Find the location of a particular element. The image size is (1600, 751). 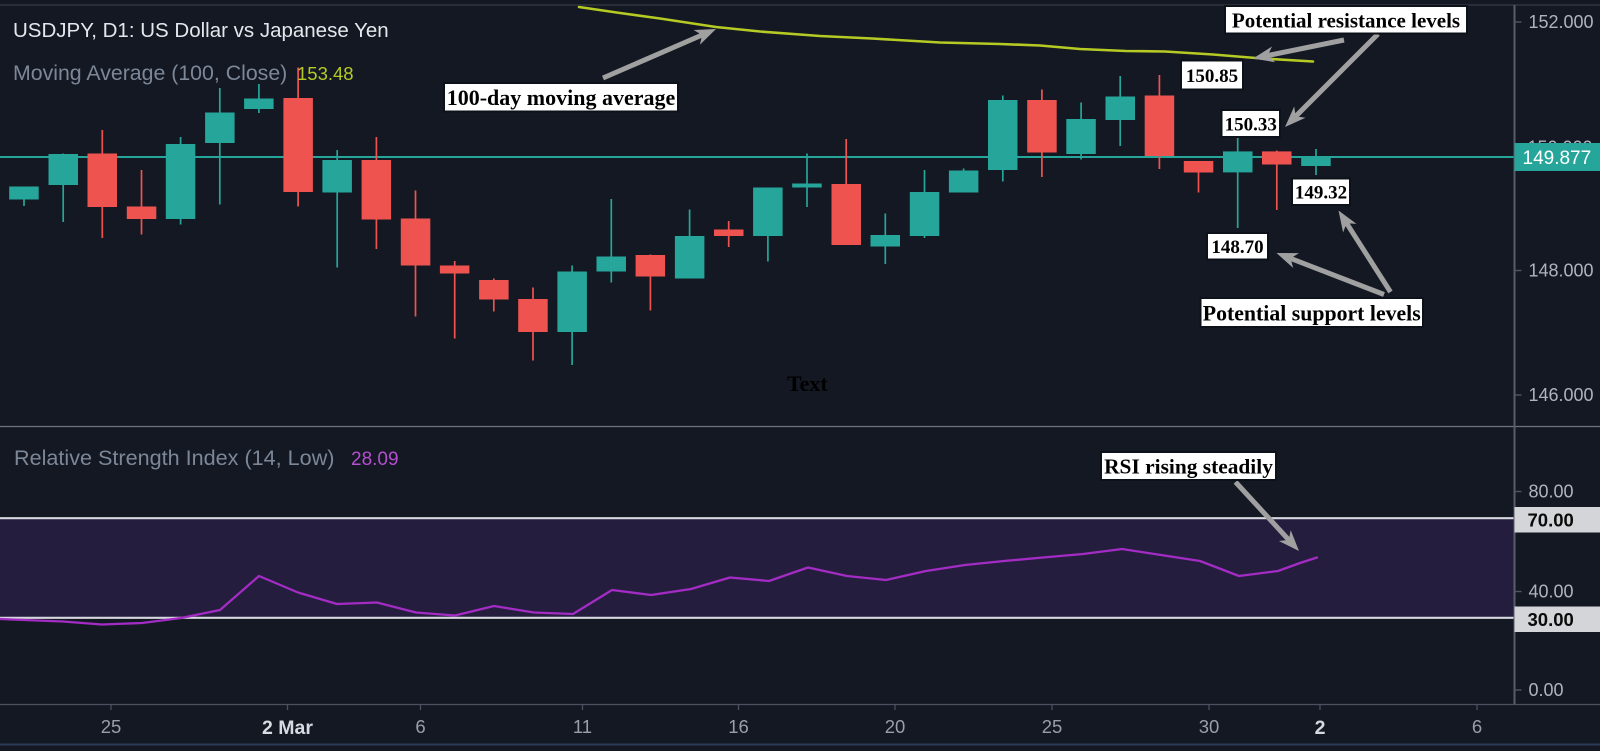

svg-text:Relative Strength Index (14, L: Relative Strength Index (14, Low) is located at coordinates (174, 457).